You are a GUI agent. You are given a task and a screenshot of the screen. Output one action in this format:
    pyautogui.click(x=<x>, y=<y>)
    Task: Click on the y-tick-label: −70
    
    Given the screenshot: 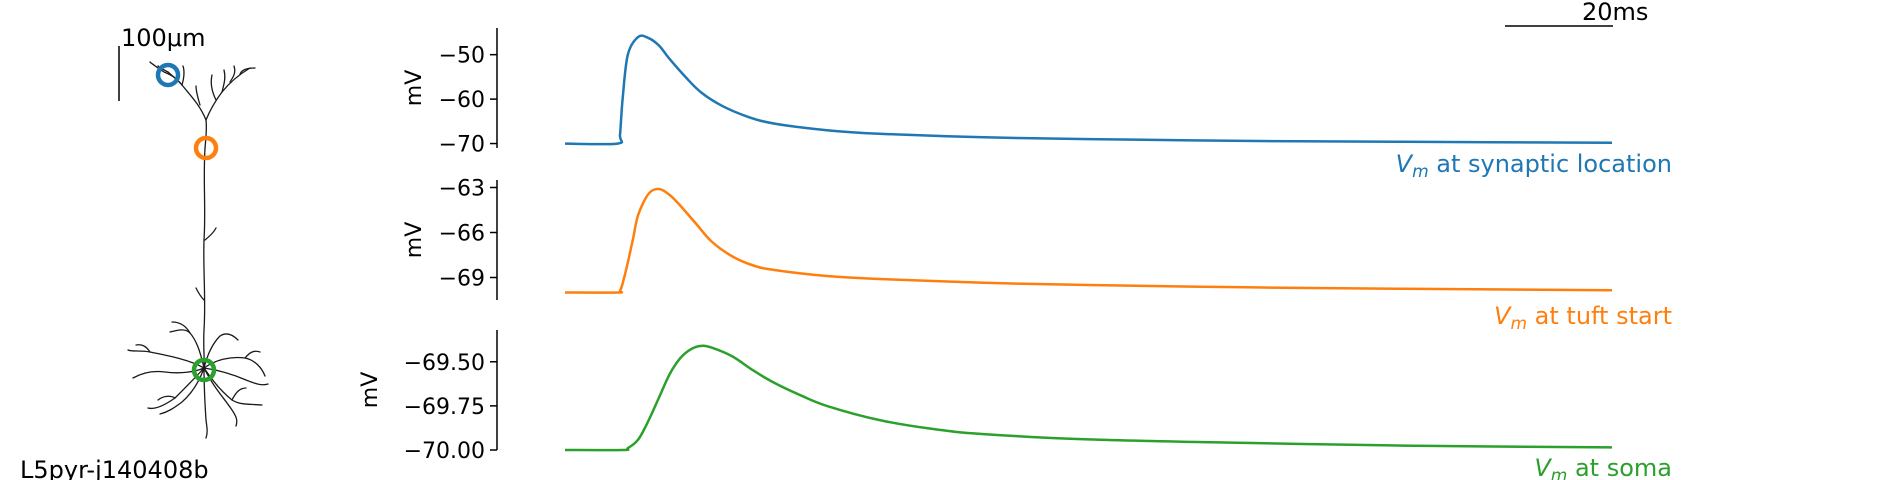 What is the action you would take?
    pyautogui.click(x=462, y=145)
    